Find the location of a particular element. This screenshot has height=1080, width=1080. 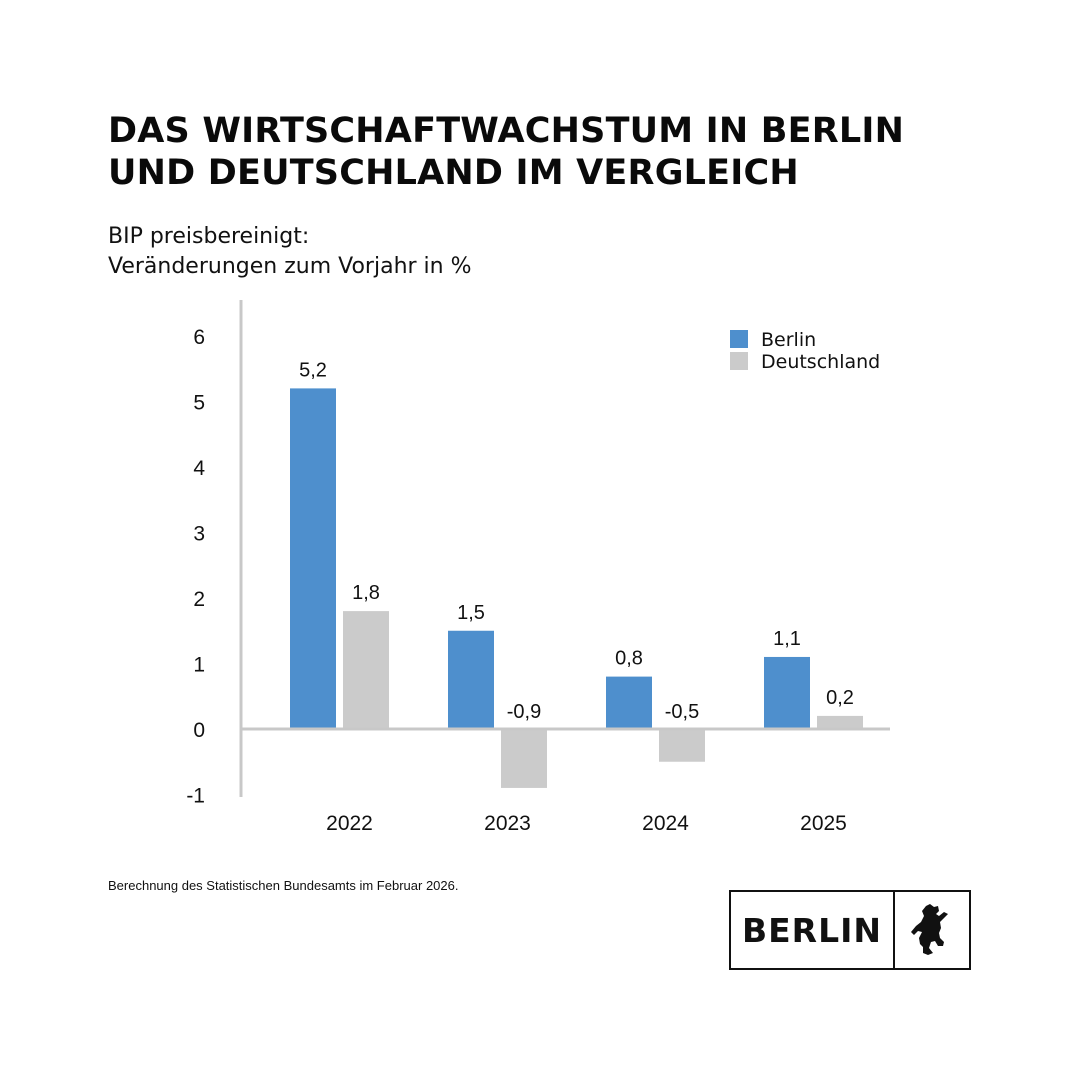

data-label: -0,9 is located at coordinates (524, 712).